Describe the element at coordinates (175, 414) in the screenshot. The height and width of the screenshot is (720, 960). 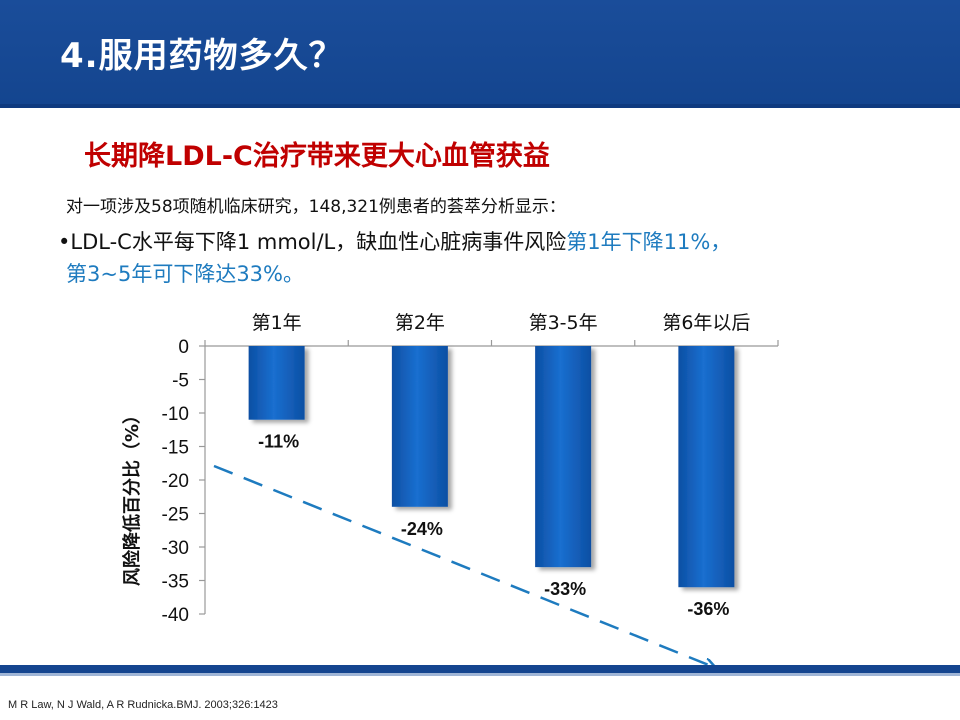
I see `y-tick-label: -10` at that location.